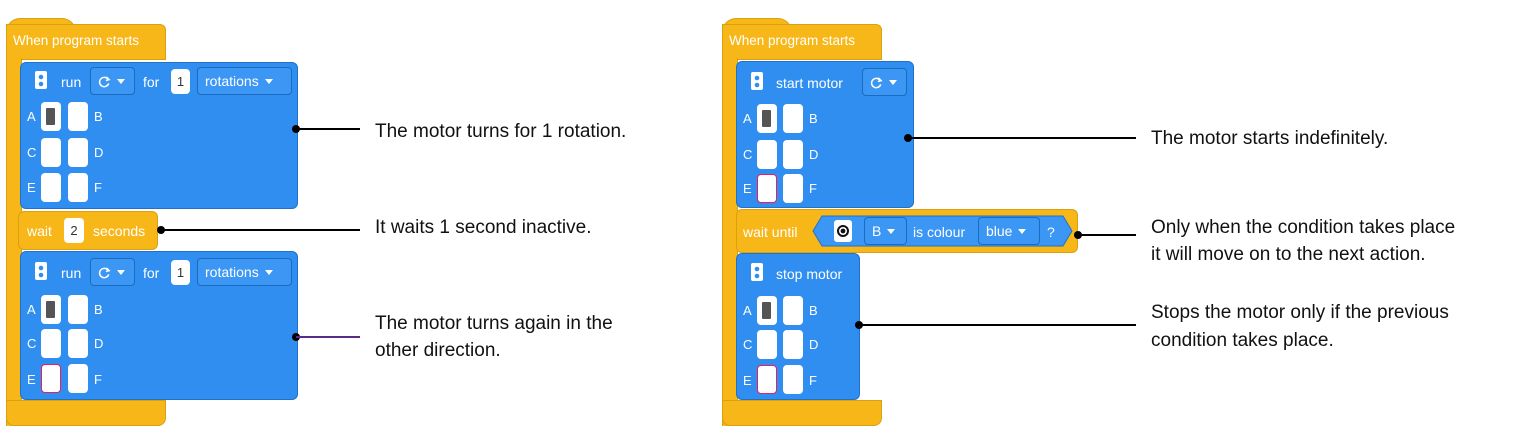 This screenshot has width=1538, height=439. Describe the element at coordinates (438, 350) in the screenshot. I see `annotation-turn-again-line2: other direction.` at that location.